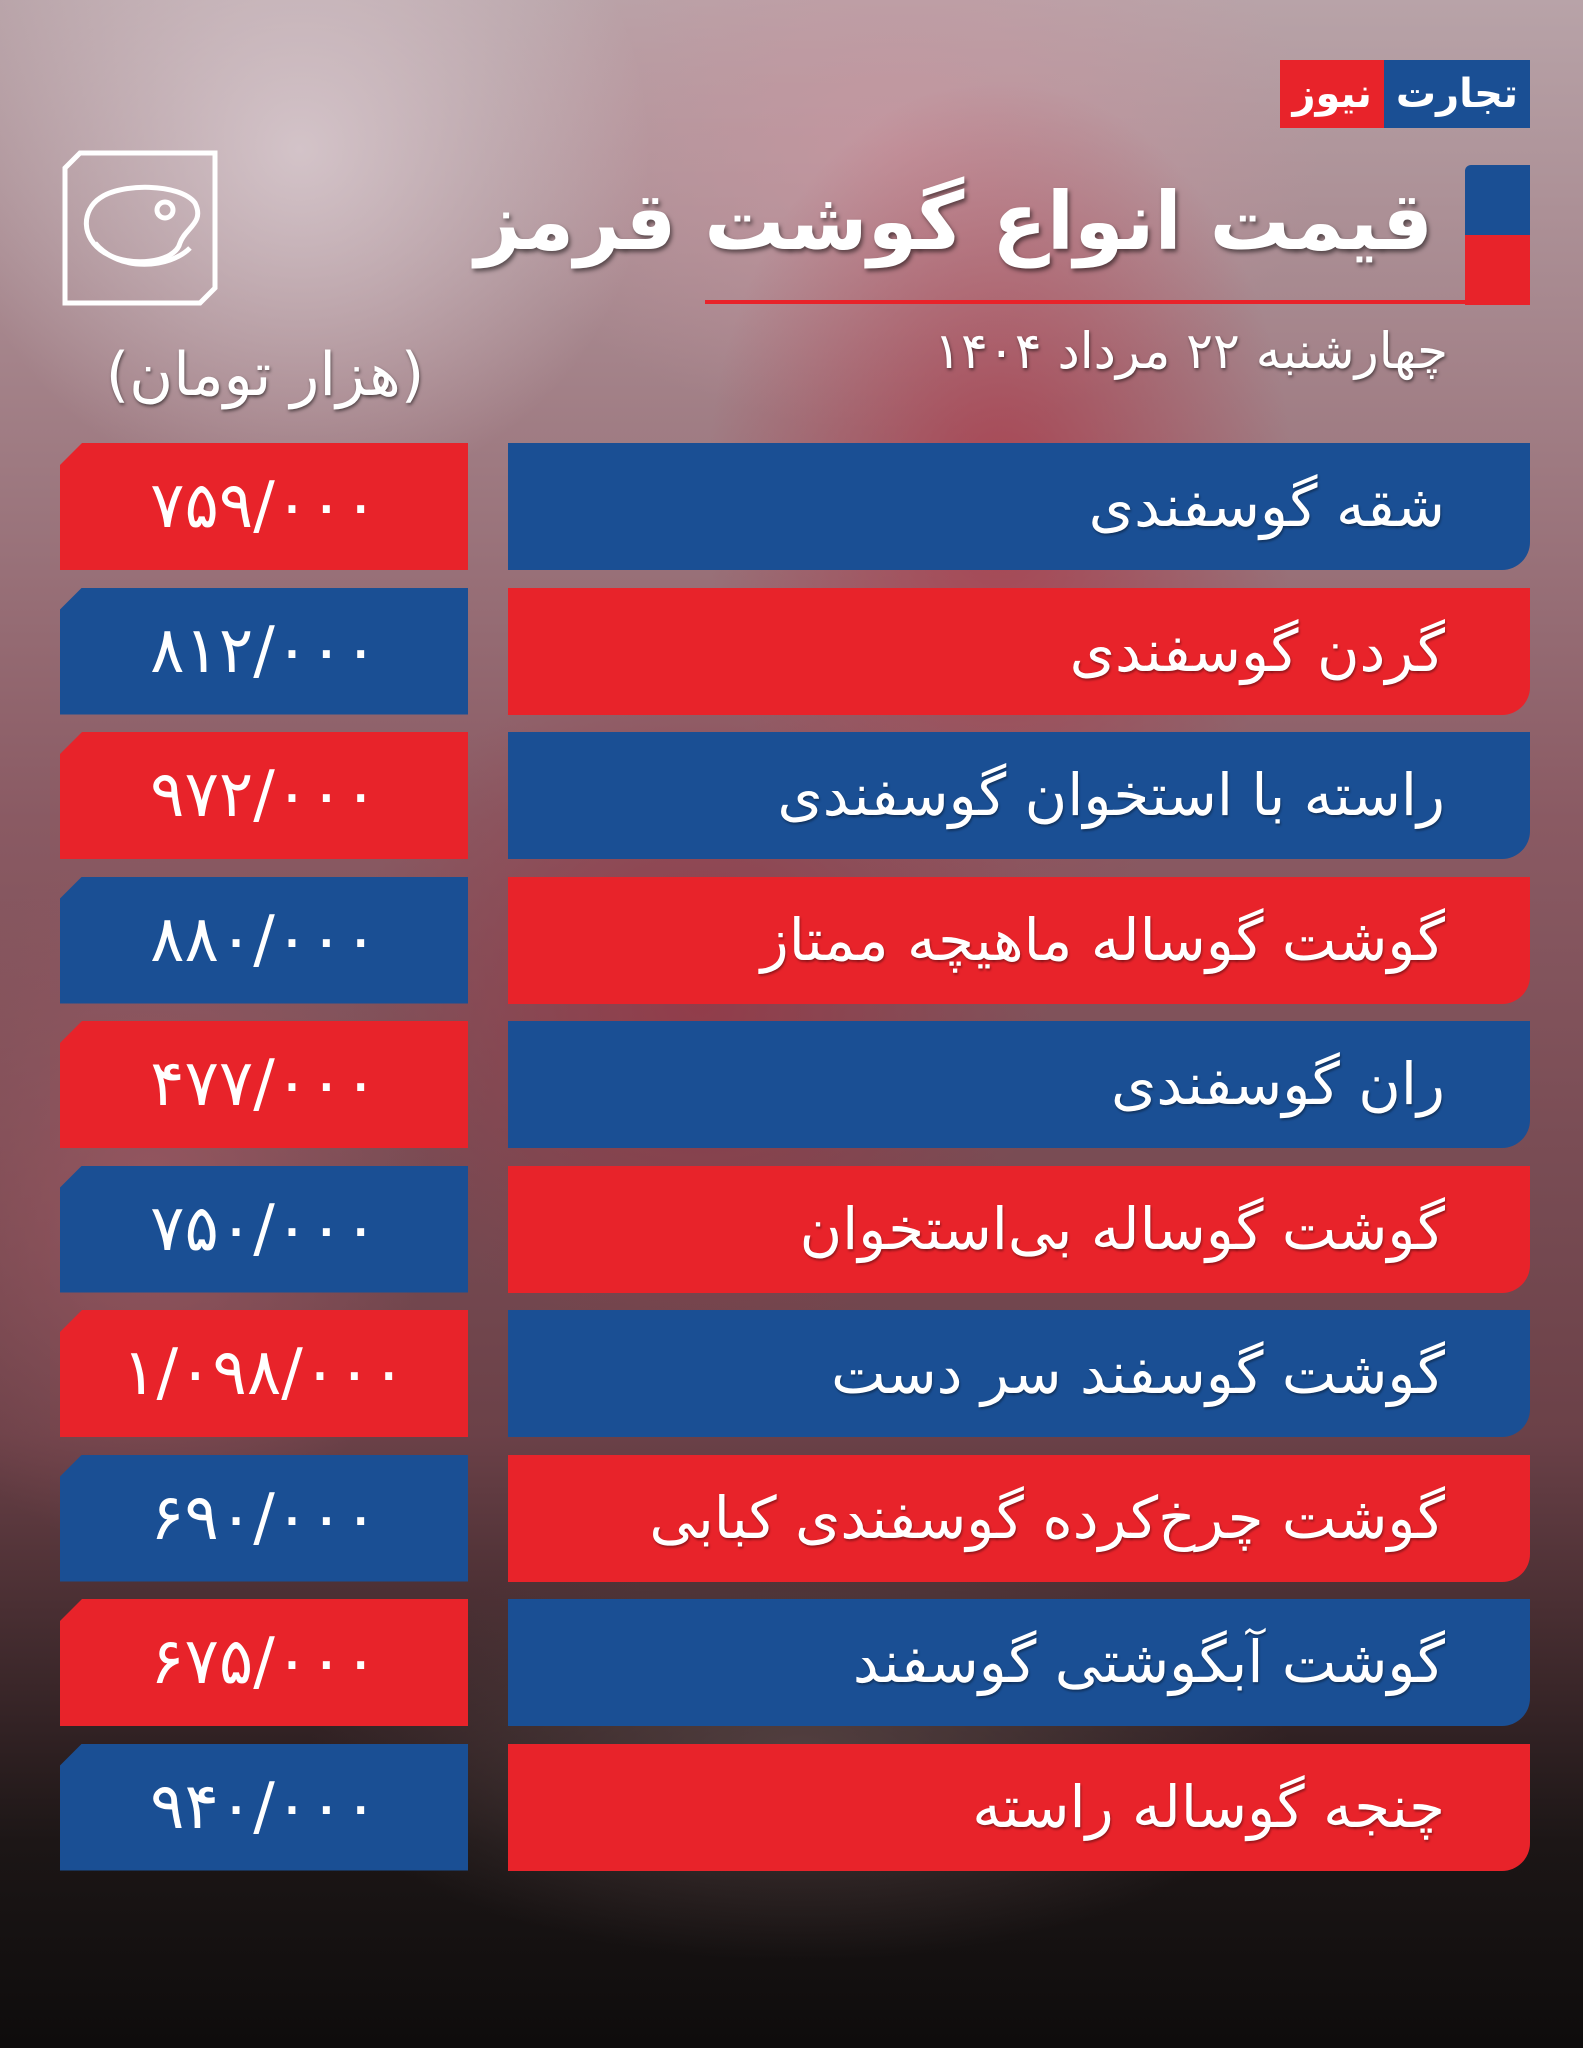  What do you see at coordinates (1456, 94) in the screenshot?
I see `logo-part1: تجارت` at bounding box center [1456, 94].